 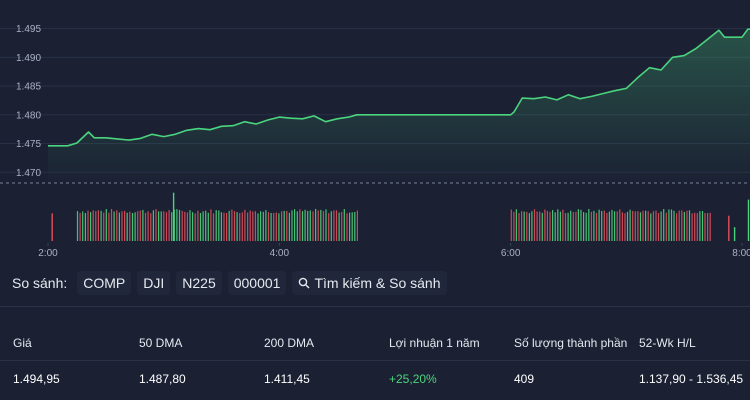 What do you see at coordinates (741, 253) in the screenshot?
I see `x-tick-label: 8:00` at bounding box center [741, 253].